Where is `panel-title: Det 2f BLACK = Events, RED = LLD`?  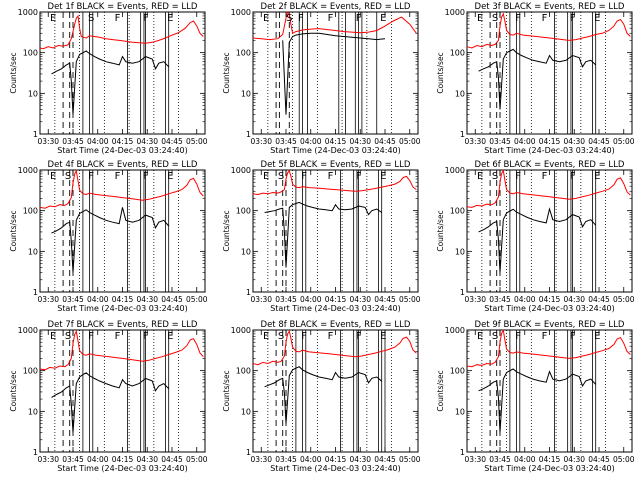
panel-title: Det 2f BLACK = Events, RED = LLD is located at coordinates (336, 7).